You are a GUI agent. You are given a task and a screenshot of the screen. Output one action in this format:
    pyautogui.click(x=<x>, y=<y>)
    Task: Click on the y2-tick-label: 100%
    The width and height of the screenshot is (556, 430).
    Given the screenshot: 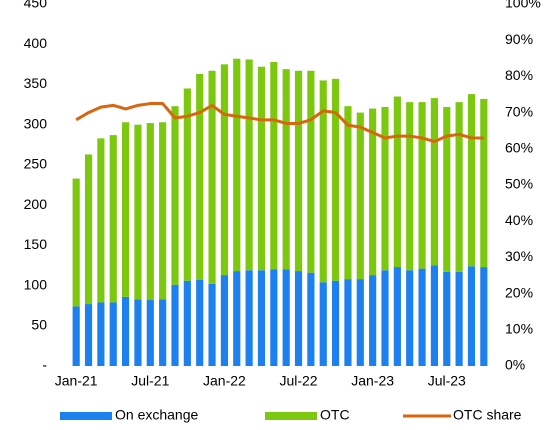 What is the action you would take?
    pyautogui.click(x=523, y=5)
    